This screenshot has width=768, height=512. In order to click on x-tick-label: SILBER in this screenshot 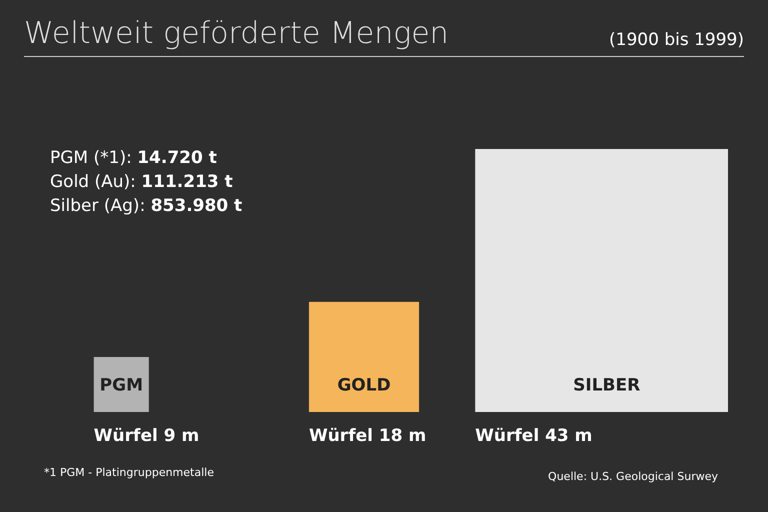, I will do `click(606, 385)`.